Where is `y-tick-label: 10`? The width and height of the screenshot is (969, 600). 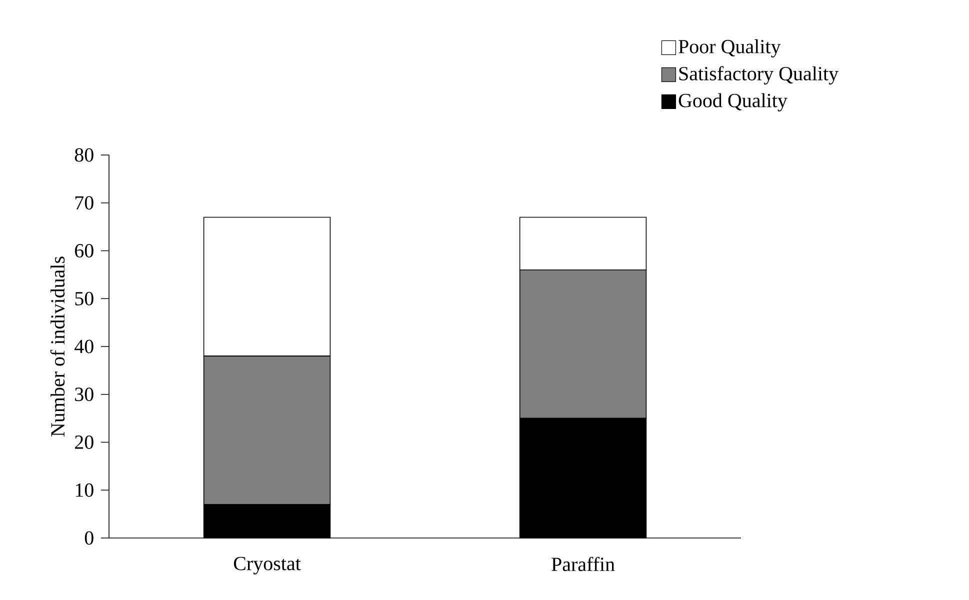 y-tick-label: 10 is located at coordinates (85, 490).